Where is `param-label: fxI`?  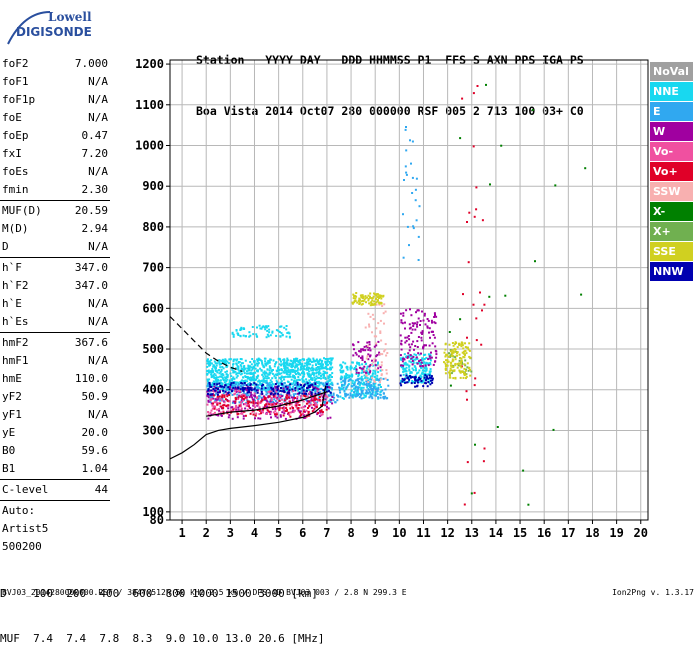 param-label: fxI is located at coordinates (12, 153).